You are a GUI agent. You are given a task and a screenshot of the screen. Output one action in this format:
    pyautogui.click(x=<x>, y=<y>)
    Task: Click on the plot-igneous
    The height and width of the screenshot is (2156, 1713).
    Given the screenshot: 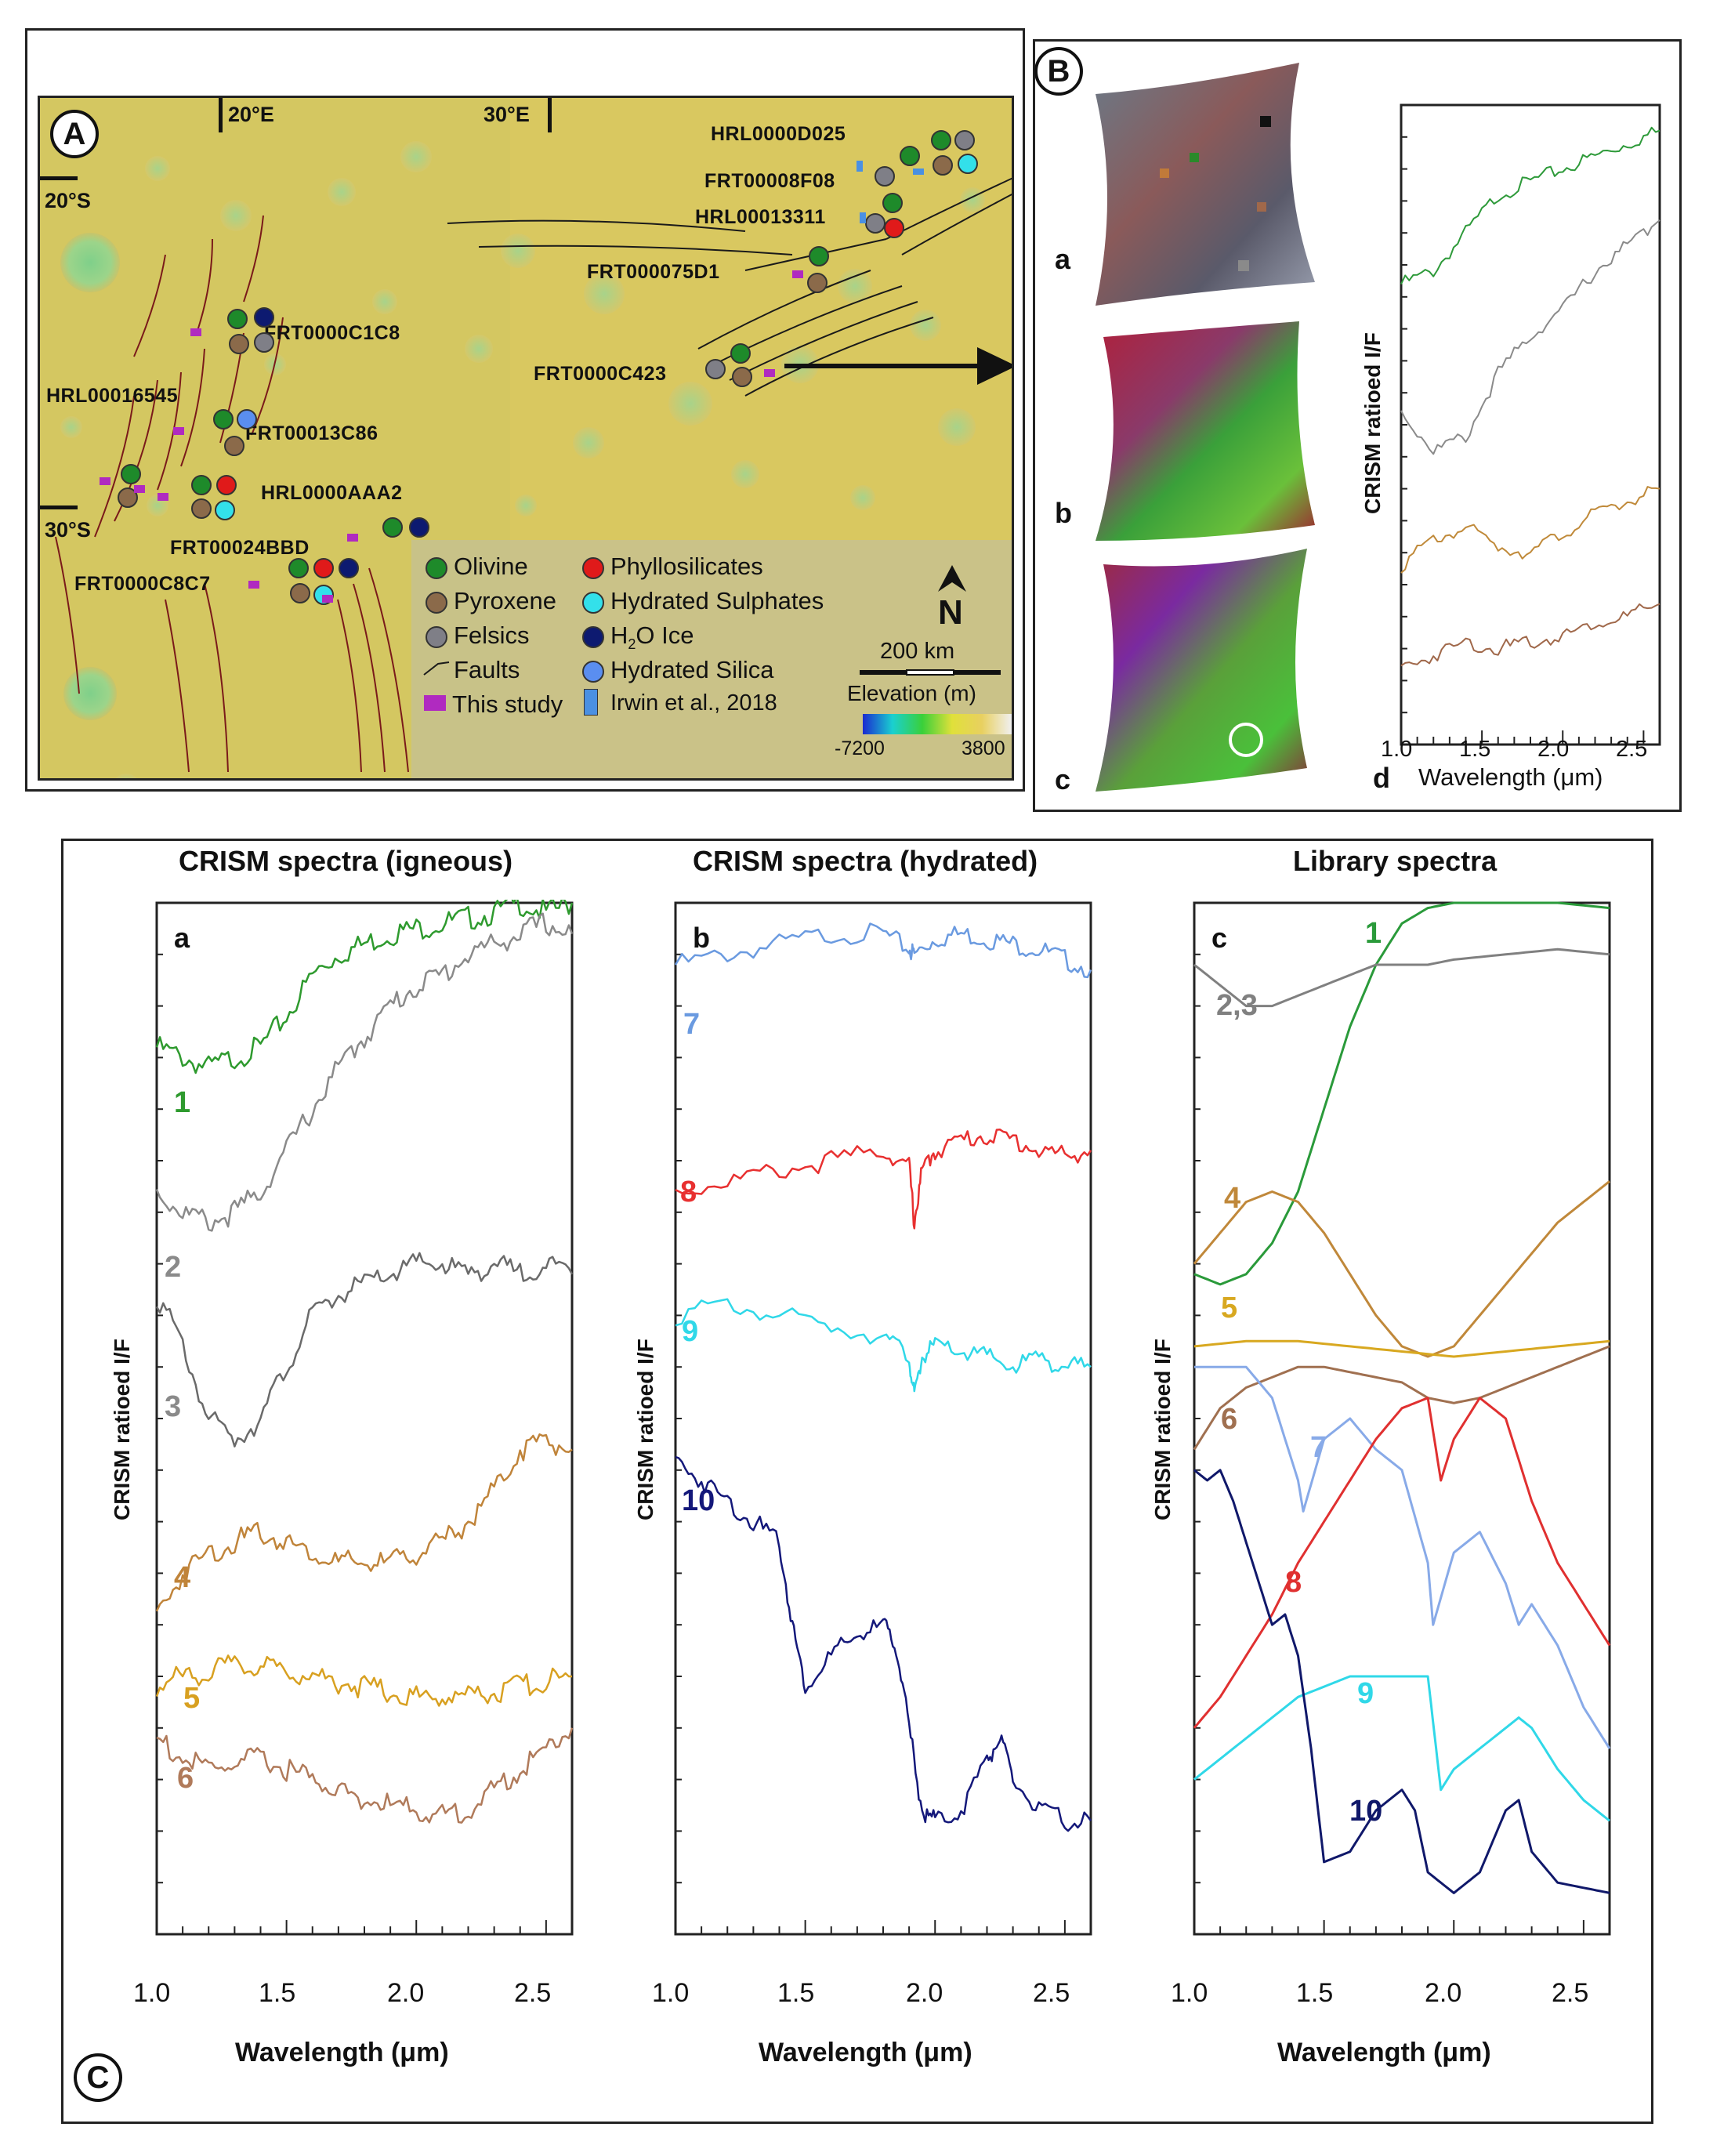 What is the action you would take?
    pyautogui.click(x=364, y=1418)
    